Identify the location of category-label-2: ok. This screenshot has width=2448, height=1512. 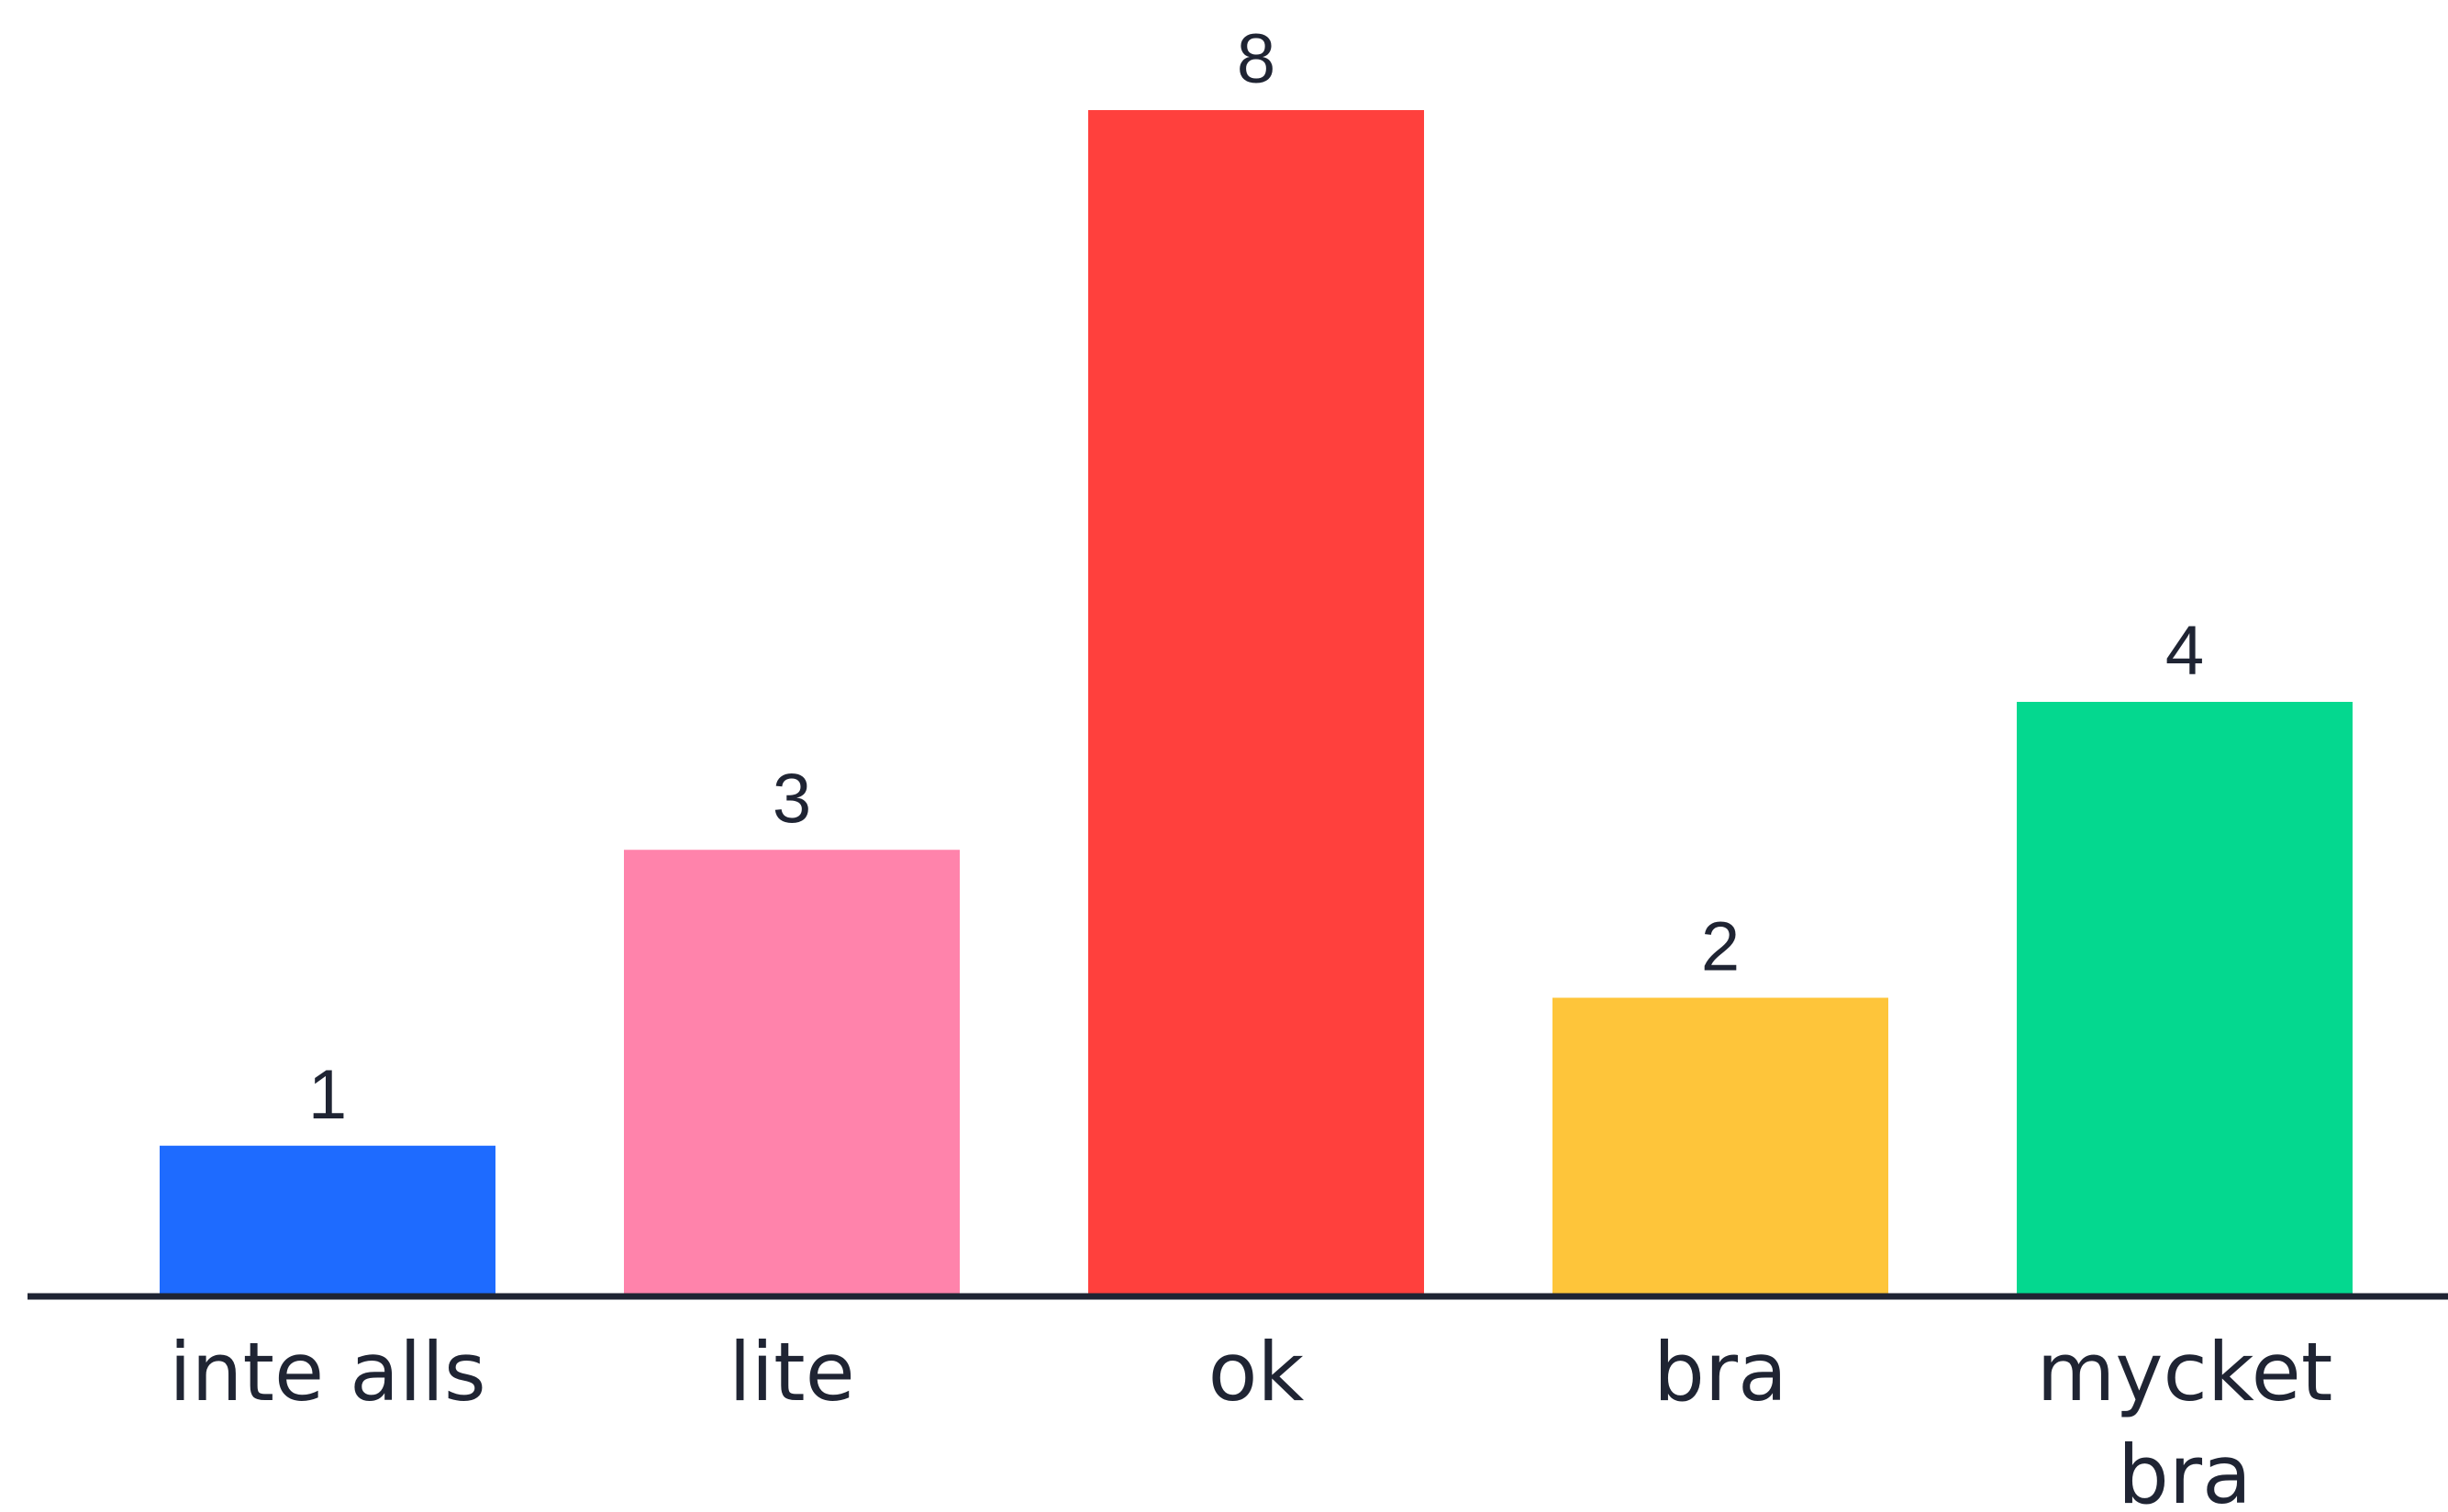
(1256, 1372).